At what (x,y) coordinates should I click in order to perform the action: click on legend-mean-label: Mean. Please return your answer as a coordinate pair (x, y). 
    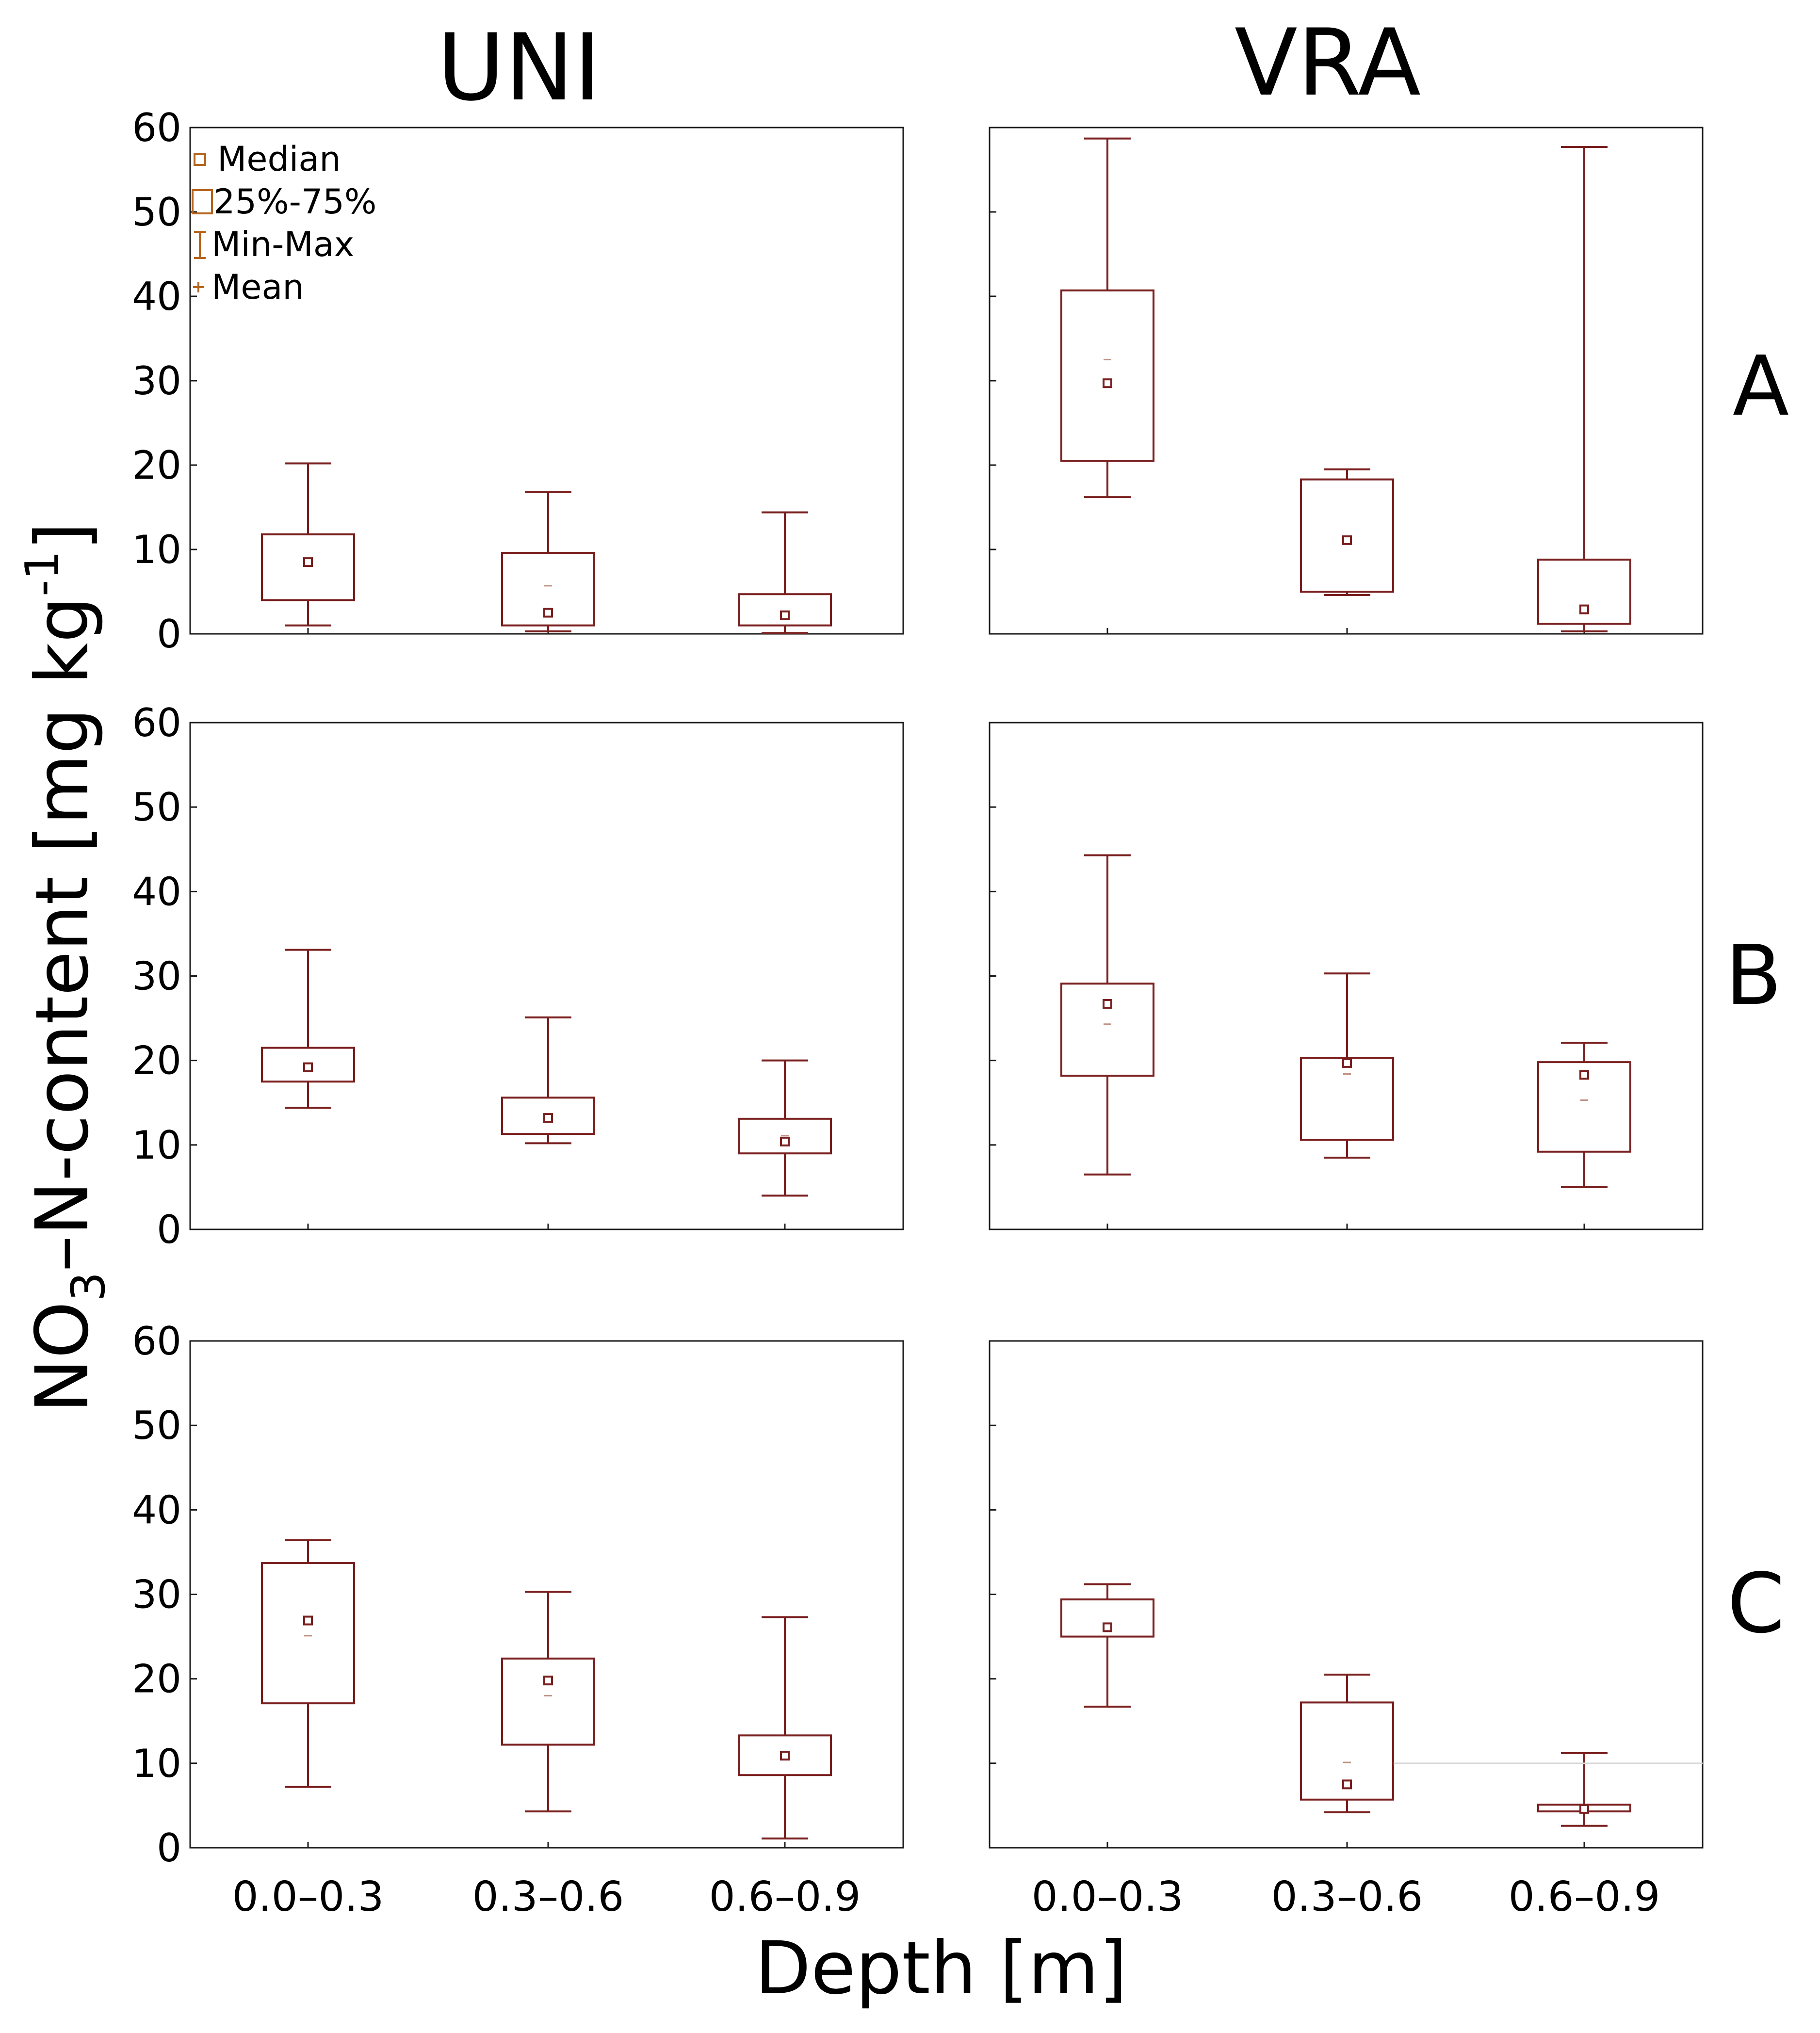
    Looking at the image, I should click on (257, 287).